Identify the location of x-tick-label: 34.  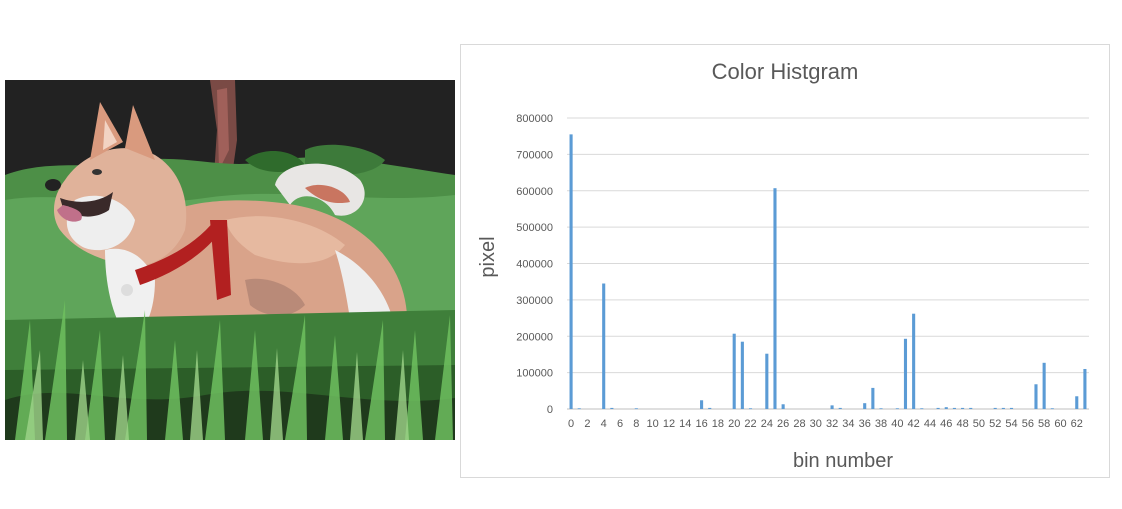
(848, 424).